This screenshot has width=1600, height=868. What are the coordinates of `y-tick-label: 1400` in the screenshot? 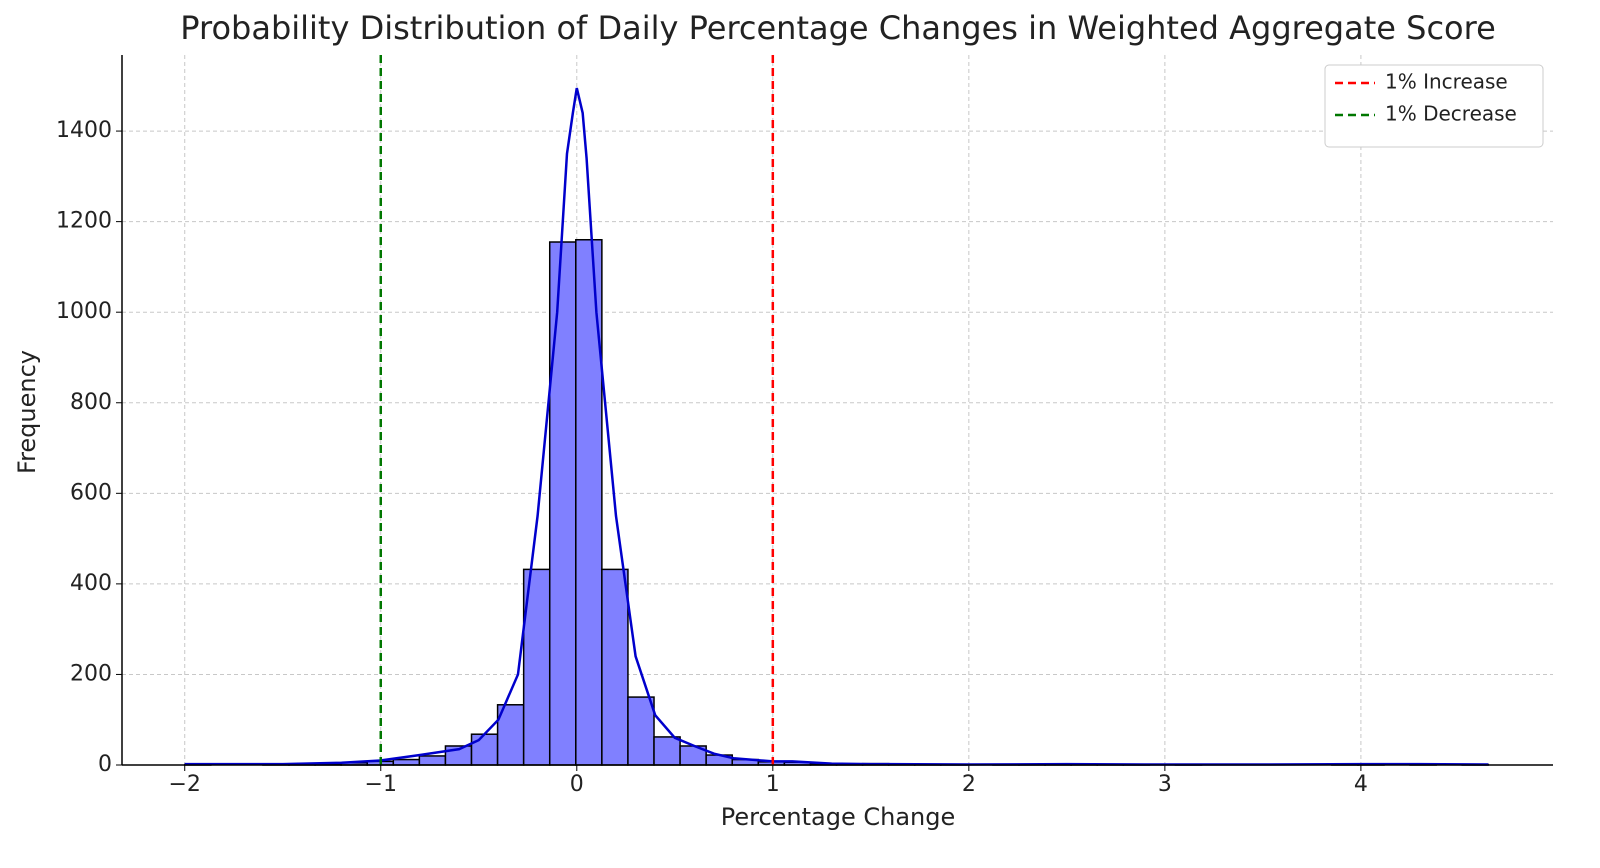 It's located at (84, 130).